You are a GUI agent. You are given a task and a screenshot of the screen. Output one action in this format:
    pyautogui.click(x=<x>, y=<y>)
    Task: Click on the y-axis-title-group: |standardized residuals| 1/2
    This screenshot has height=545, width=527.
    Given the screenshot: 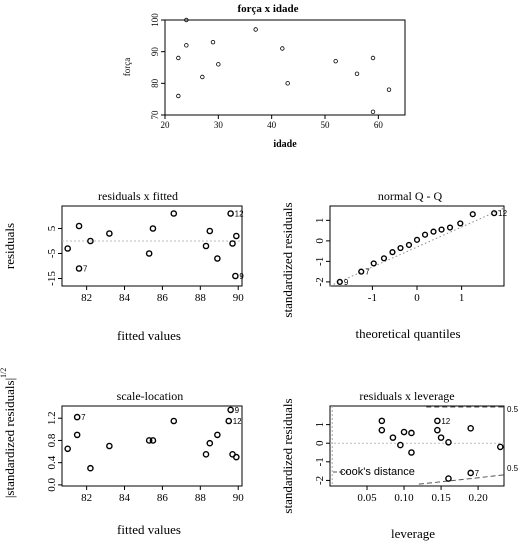 What is the action you would take?
    pyautogui.click(x=8, y=433)
    